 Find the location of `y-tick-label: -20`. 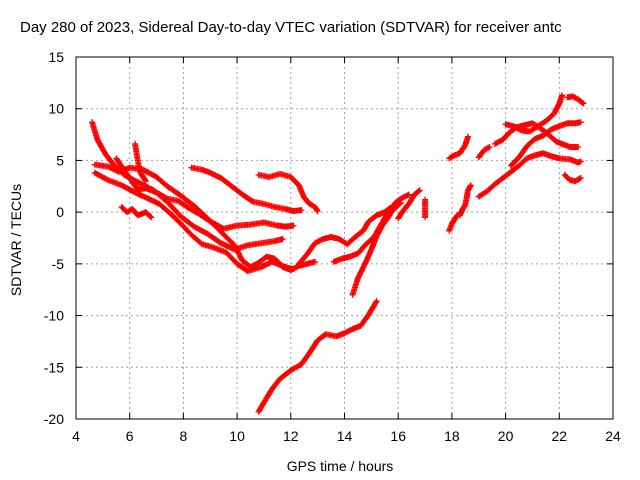

y-tick-label: -20 is located at coordinates (54, 419).